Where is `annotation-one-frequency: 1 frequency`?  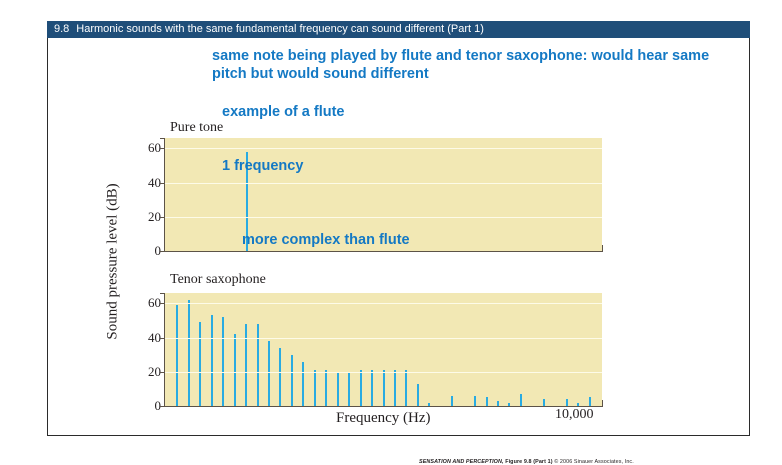 annotation-one-frequency: 1 frequency is located at coordinates (263, 166).